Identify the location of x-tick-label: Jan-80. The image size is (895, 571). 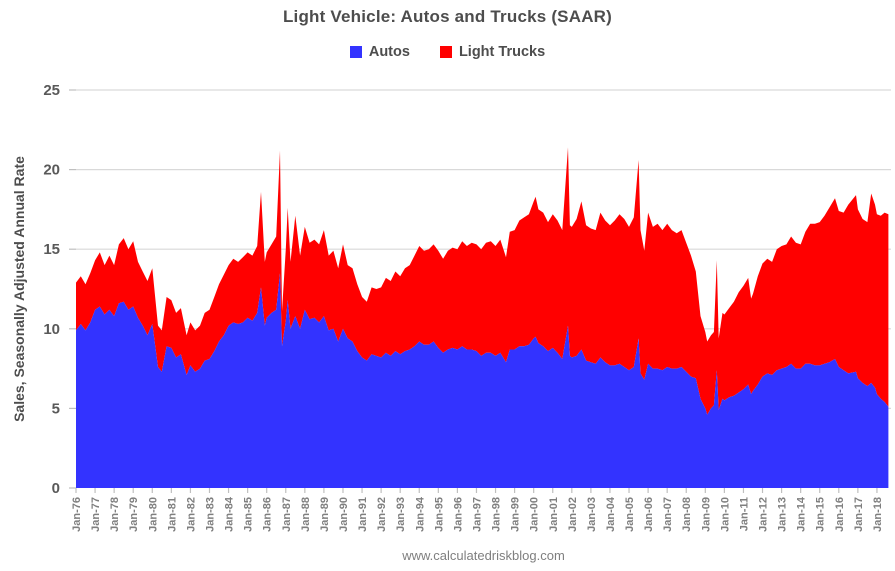
(153, 514).